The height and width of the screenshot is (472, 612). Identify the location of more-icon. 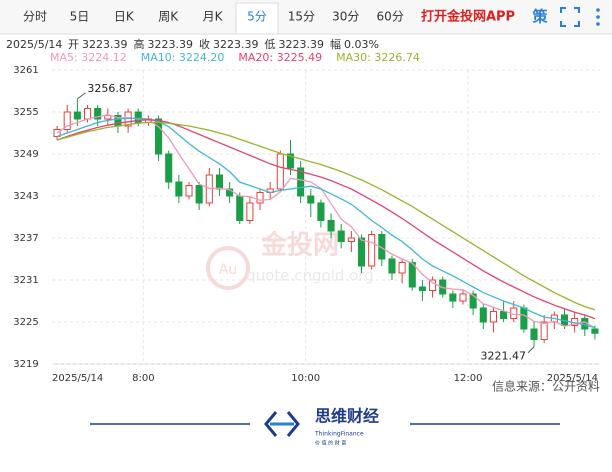
(598, 17).